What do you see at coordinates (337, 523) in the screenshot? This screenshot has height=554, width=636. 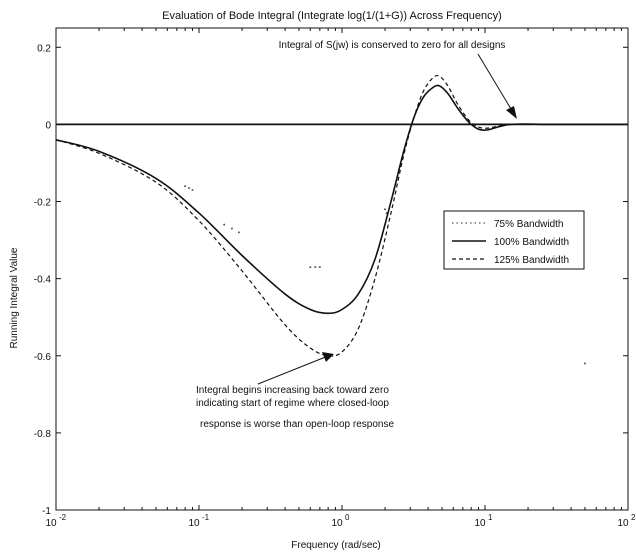 I see `x-tick-label-2: 10` at bounding box center [337, 523].